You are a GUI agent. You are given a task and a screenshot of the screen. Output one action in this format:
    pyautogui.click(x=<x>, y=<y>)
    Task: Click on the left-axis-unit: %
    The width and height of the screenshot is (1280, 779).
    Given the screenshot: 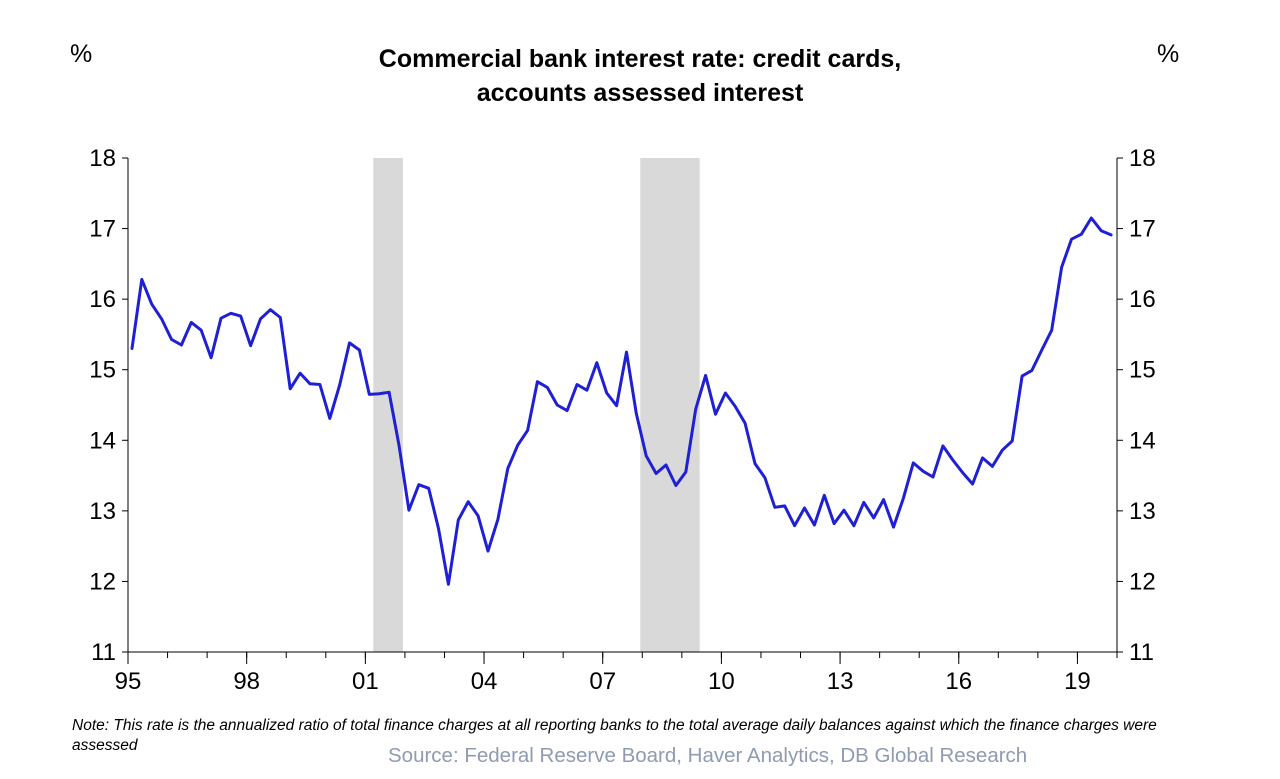 What is the action you would take?
    pyautogui.click(x=81, y=54)
    